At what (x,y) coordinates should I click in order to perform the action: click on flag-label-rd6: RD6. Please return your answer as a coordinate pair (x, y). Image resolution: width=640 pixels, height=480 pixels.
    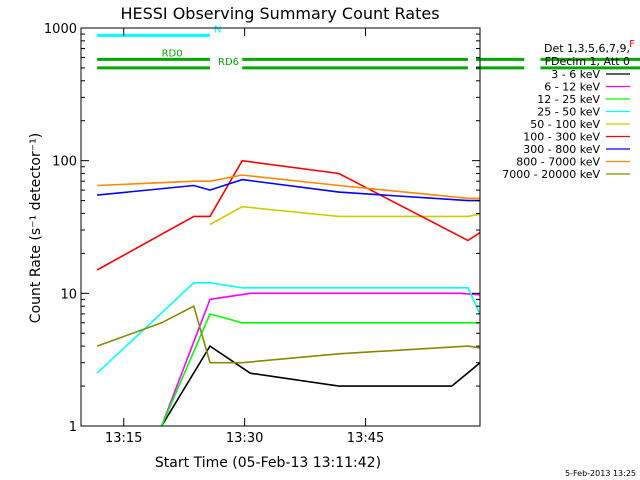
    Looking at the image, I should click on (228, 62).